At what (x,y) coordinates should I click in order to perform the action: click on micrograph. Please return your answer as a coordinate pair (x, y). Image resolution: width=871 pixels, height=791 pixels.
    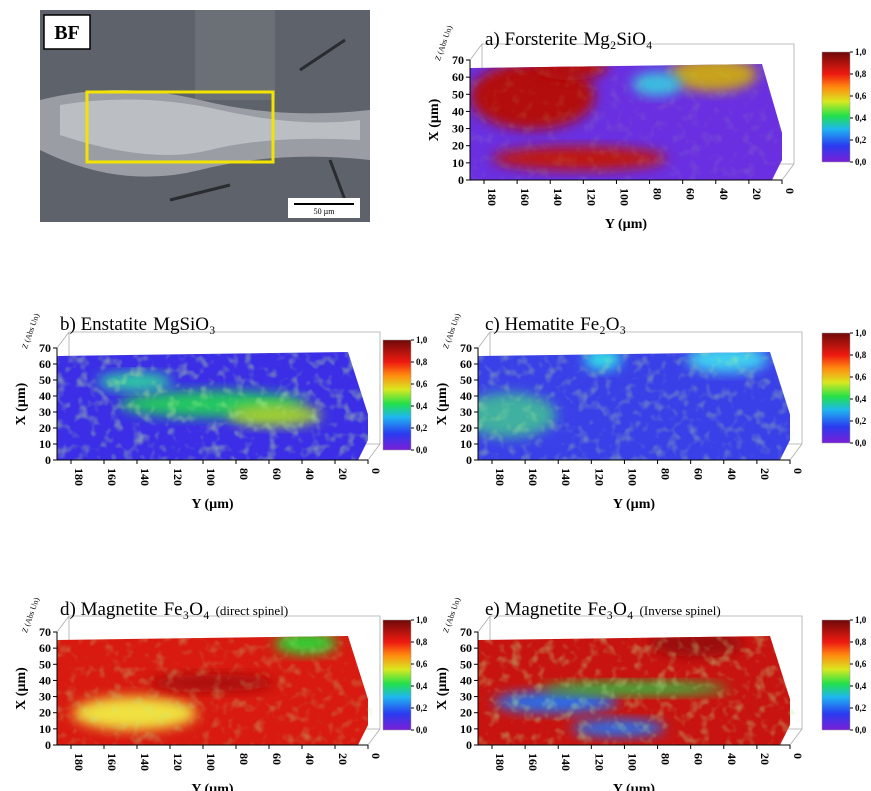
    Looking at the image, I should click on (205, 116).